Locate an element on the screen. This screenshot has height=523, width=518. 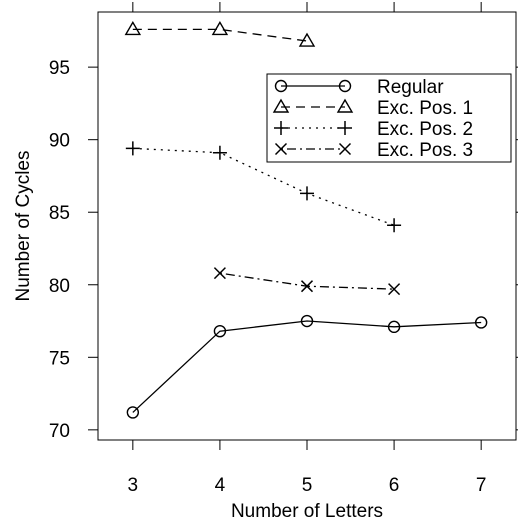
legend-entry: Exc. Pos. 3 is located at coordinates (373, 150).